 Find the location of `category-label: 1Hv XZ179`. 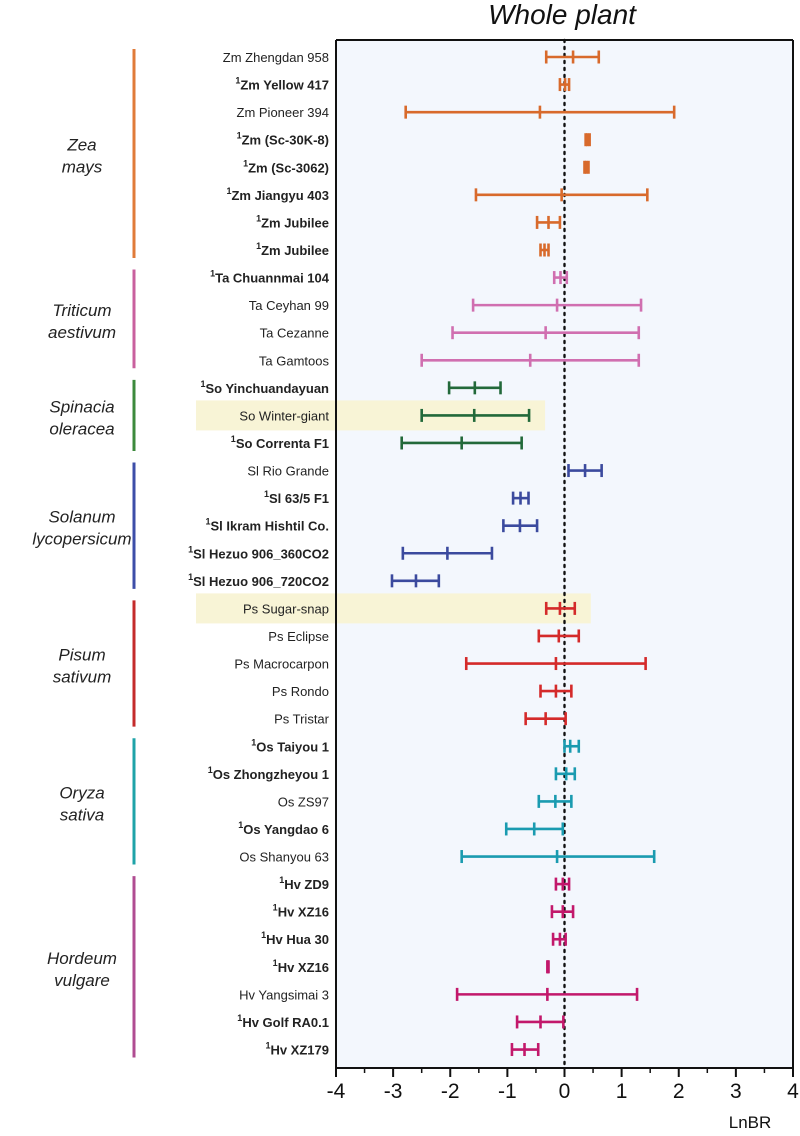

category-label: 1Hv XZ179 is located at coordinates (297, 1049).